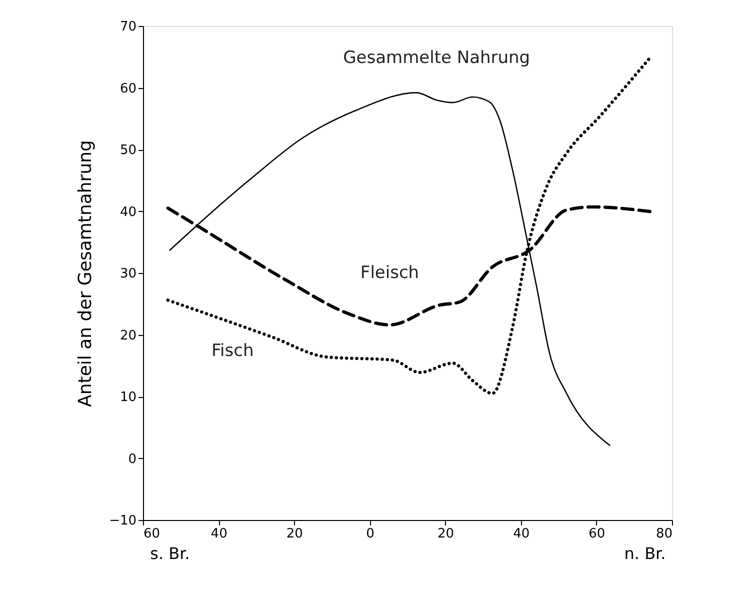  Describe the element at coordinates (85, 273) in the screenshot. I see `y-axis-title: Anteil an der Gesamtnahrung` at that location.